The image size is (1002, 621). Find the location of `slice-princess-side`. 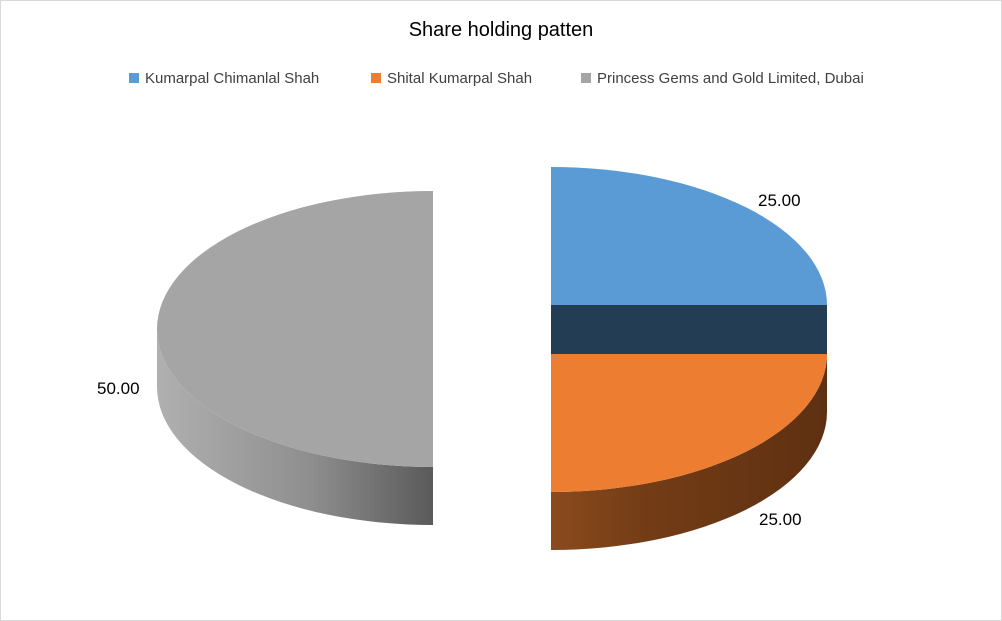

slice-princess-side is located at coordinates (295, 427).